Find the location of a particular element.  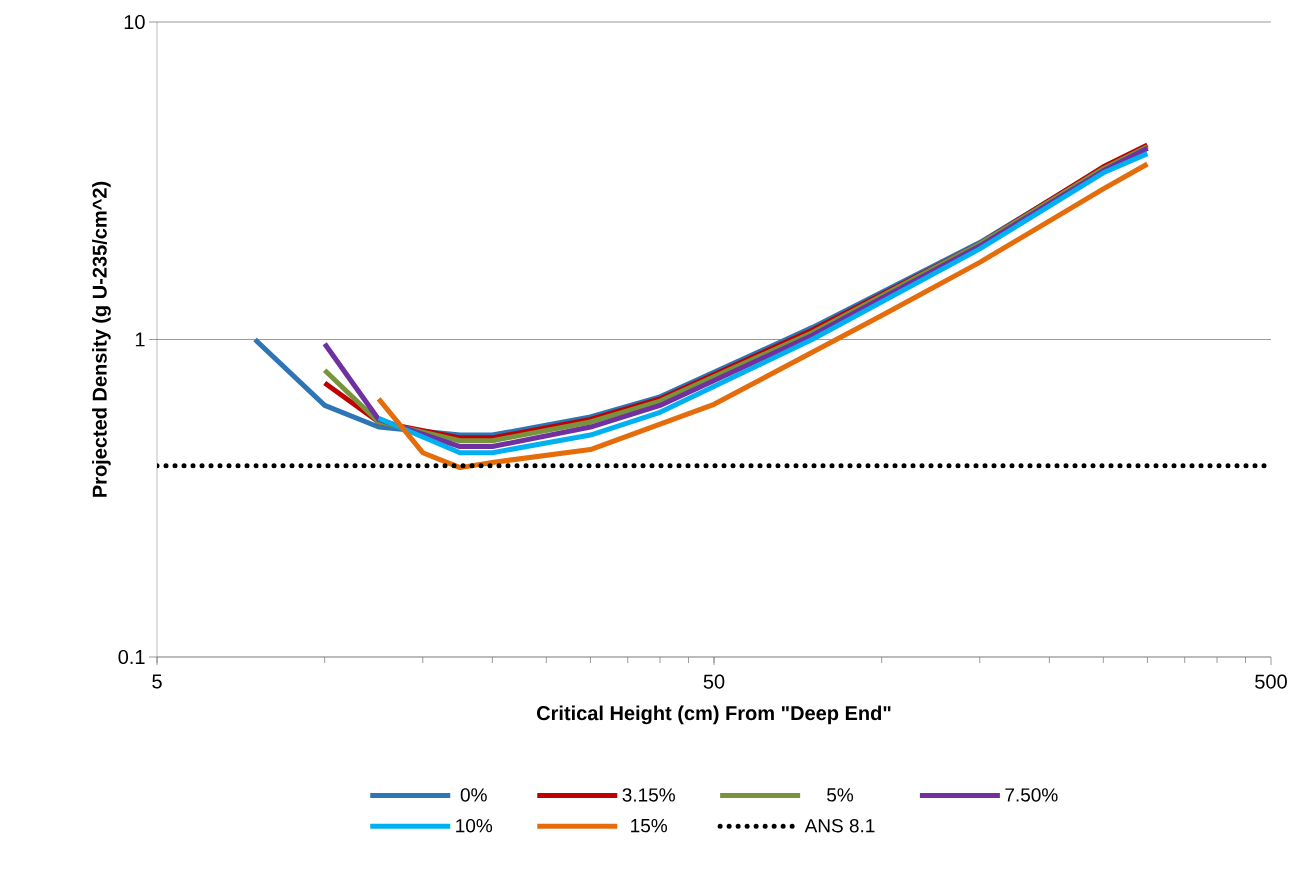

y-tick-label: 10 is located at coordinates (134, 22).